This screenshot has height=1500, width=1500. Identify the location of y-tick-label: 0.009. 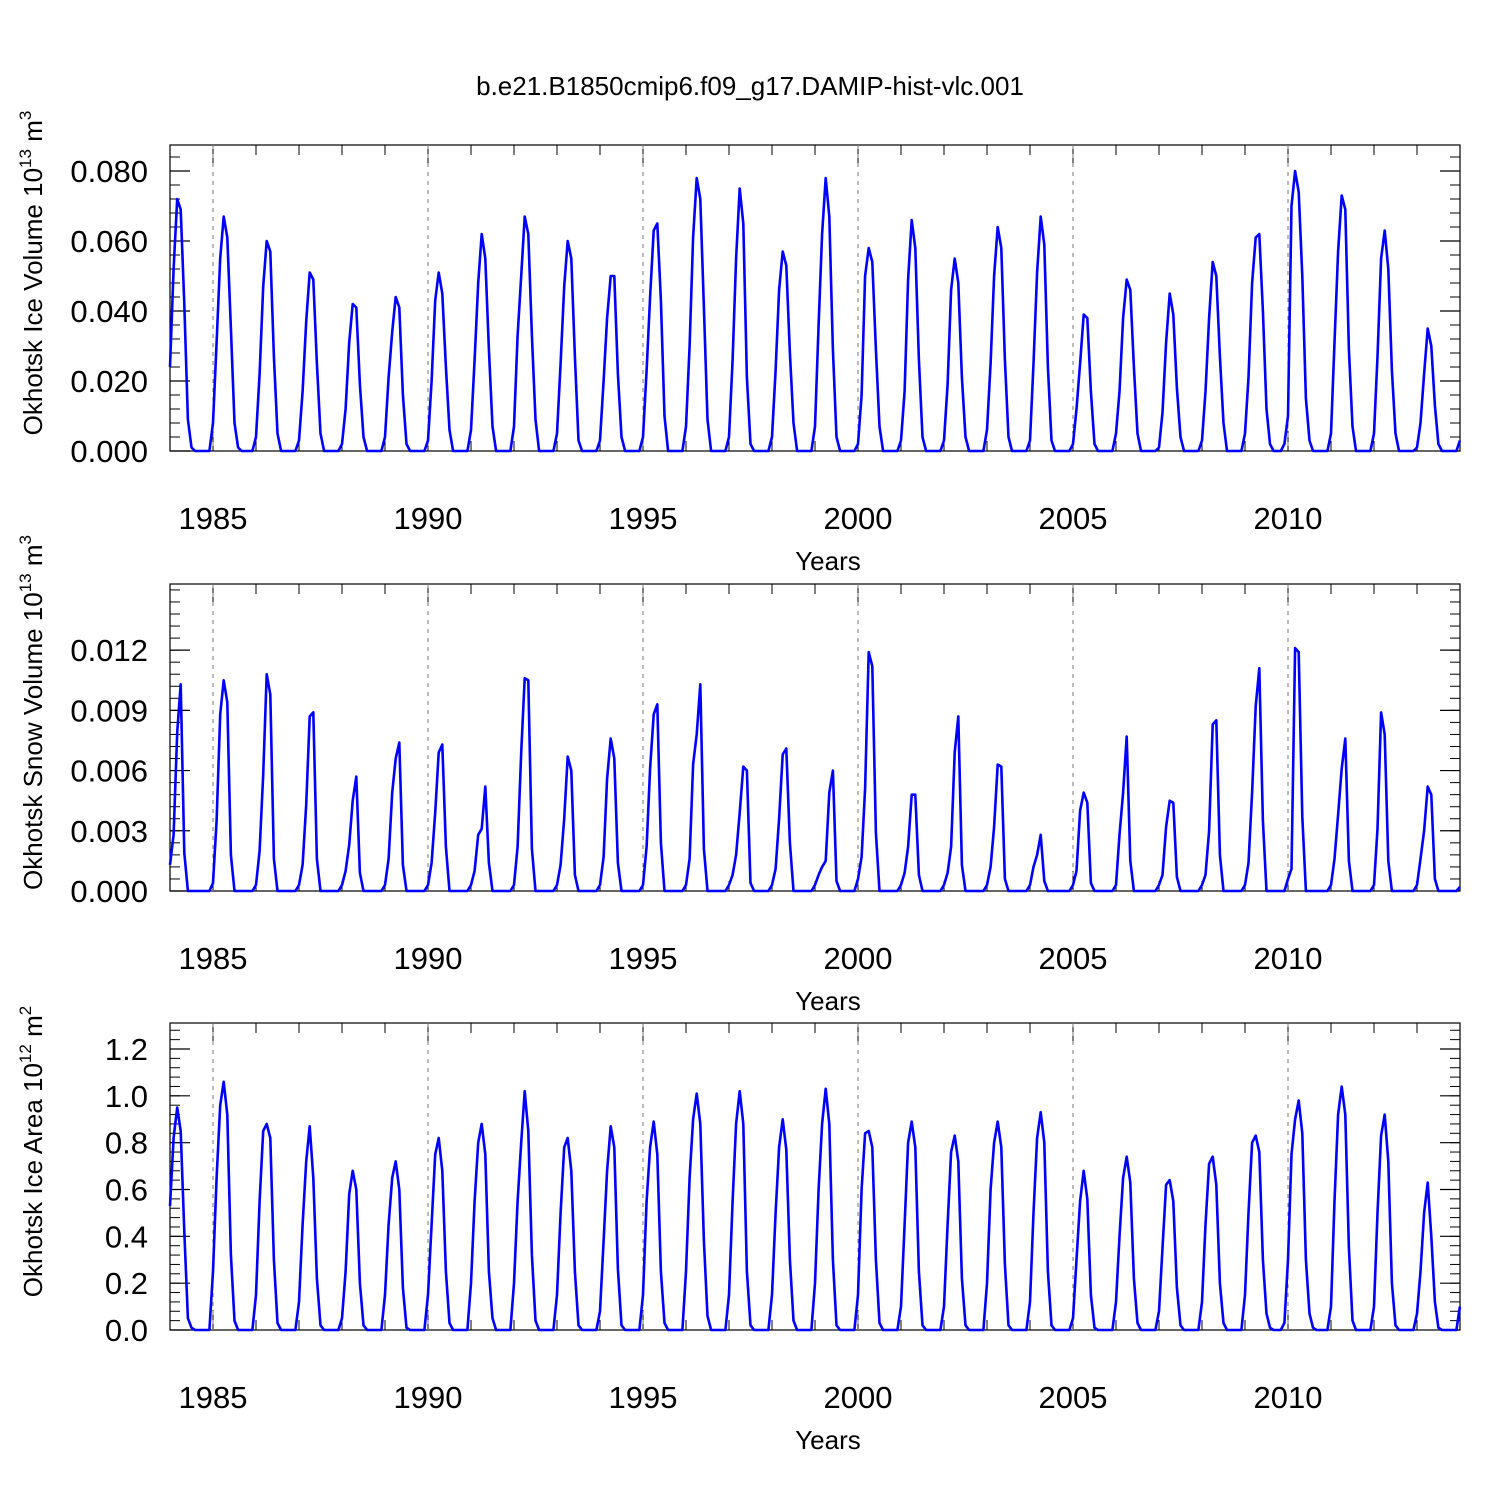
(109, 710).